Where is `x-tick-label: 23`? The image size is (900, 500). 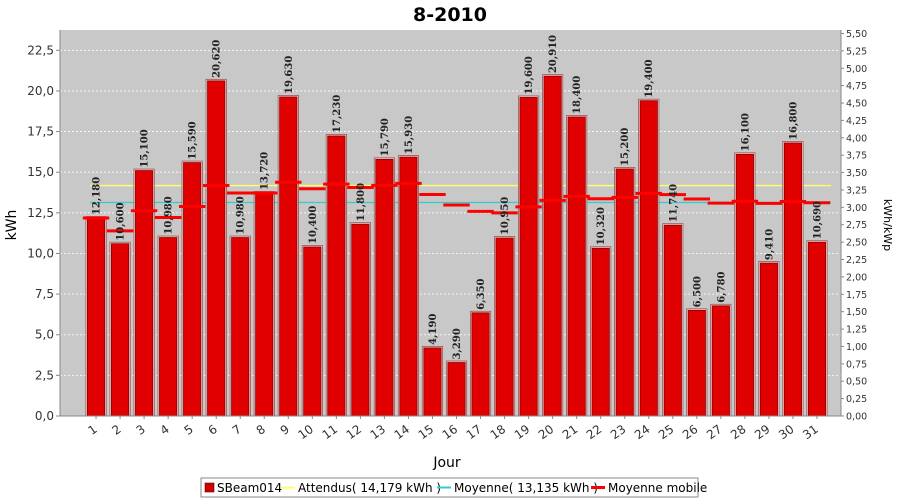
x-tick-label: 23 is located at coordinates (618, 432).